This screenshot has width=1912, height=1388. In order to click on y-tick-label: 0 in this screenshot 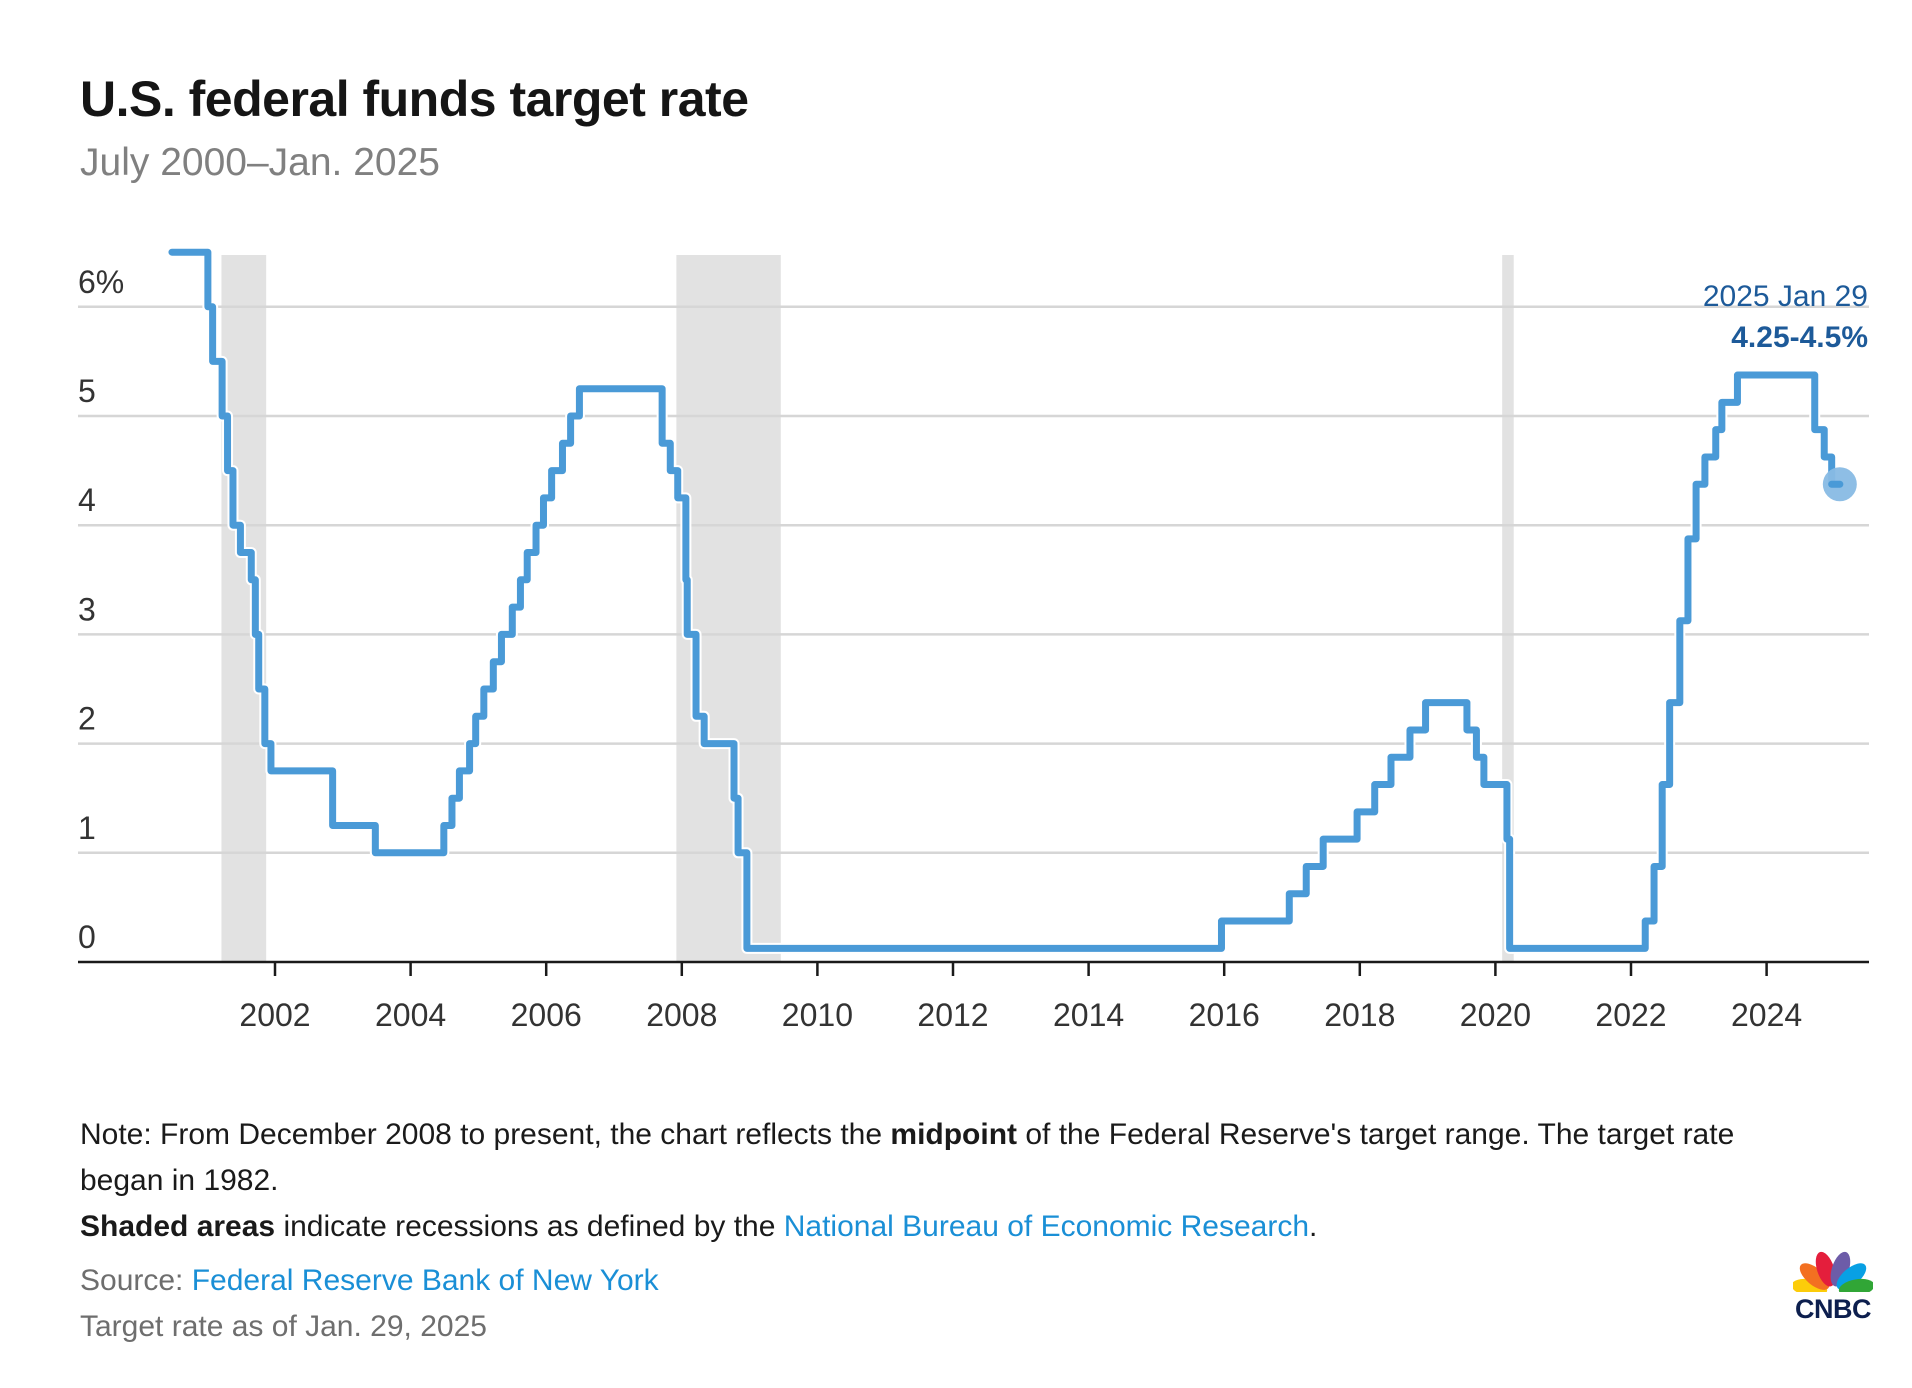, I will do `click(87, 937)`.